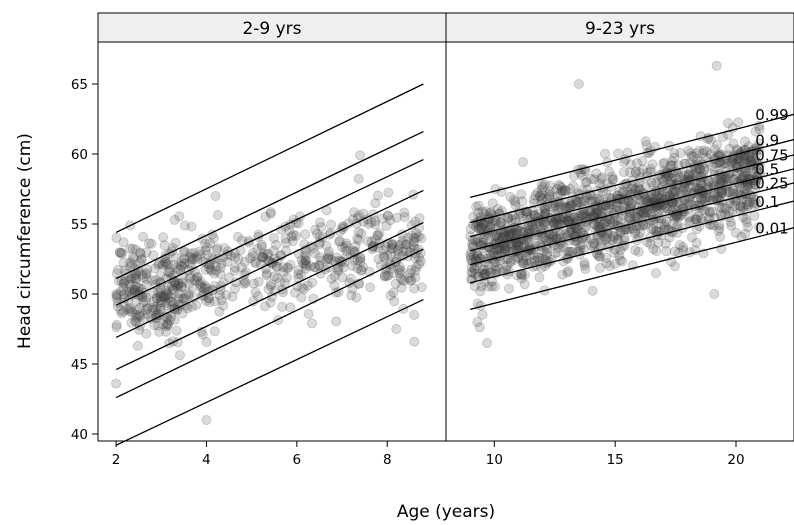 This screenshot has height=525, width=794. What do you see at coordinates (79, 365) in the screenshot?
I see `y-tick-label: 45` at bounding box center [79, 365].